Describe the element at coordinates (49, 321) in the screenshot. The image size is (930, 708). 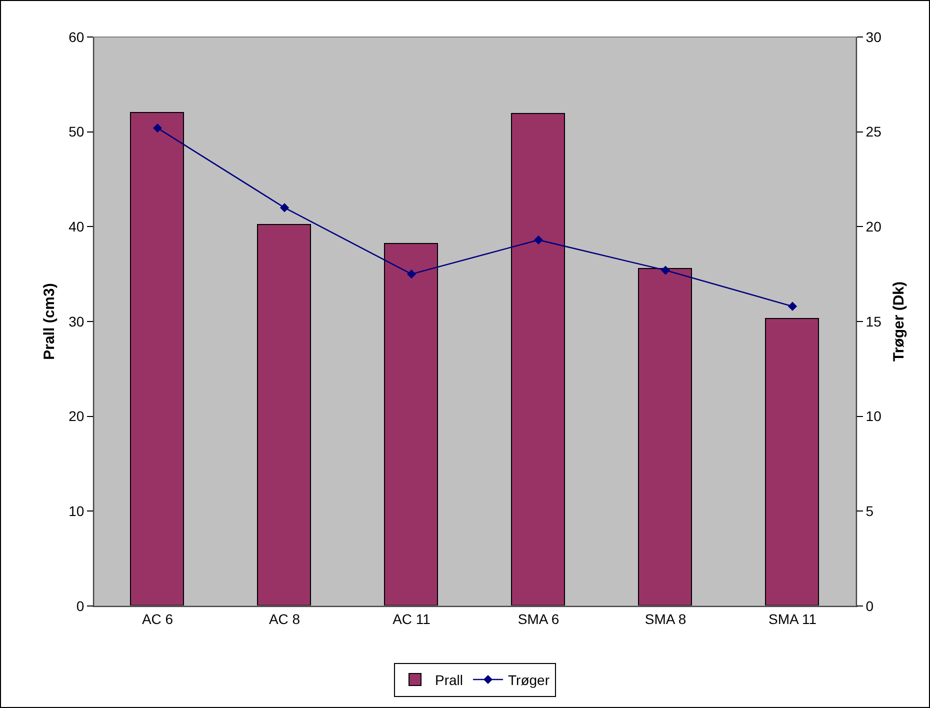
I see `y-axis-title: Prall (cm3)` at that location.